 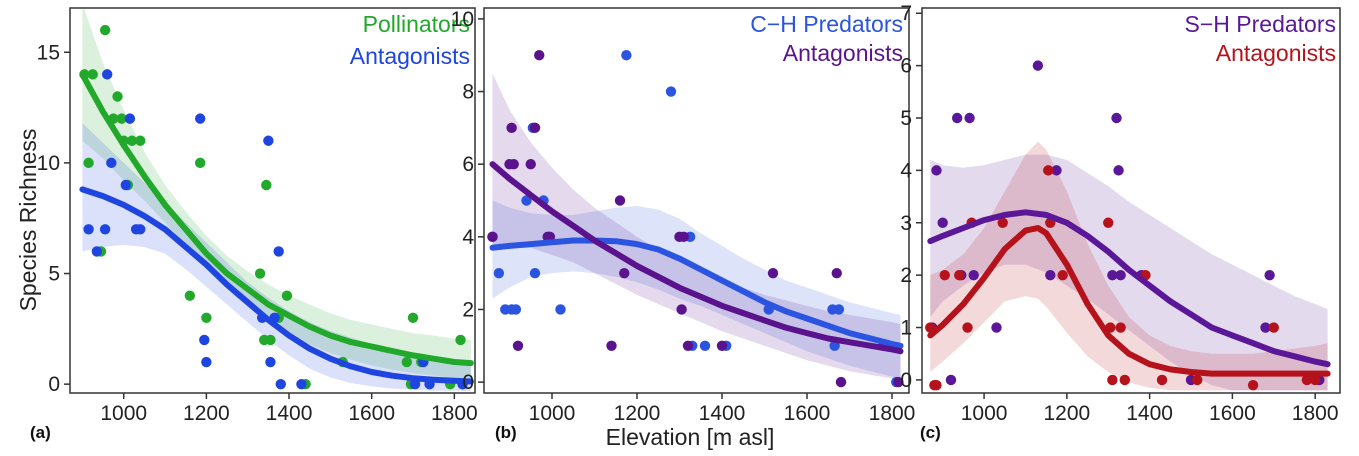 What do you see at coordinates (906, 223) in the screenshot?
I see `y-tick-label: 3` at bounding box center [906, 223].